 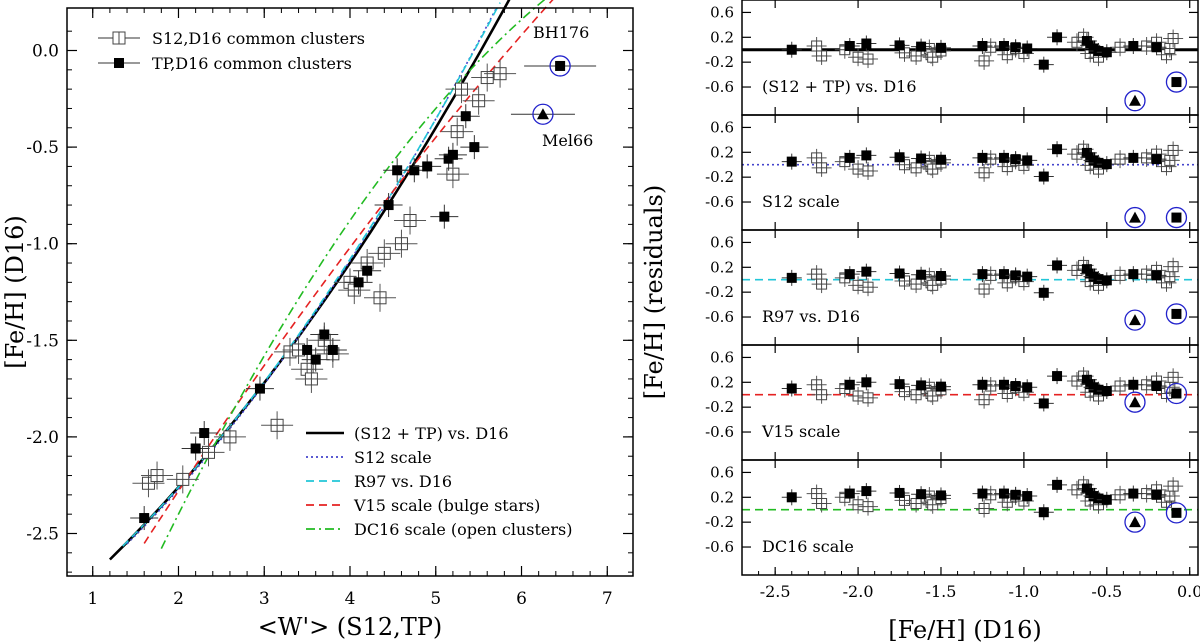 What do you see at coordinates (403, 481) in the screenshot?
I see `legend-curve-label: R97 vs. D16` at bounding box center [403, 481].